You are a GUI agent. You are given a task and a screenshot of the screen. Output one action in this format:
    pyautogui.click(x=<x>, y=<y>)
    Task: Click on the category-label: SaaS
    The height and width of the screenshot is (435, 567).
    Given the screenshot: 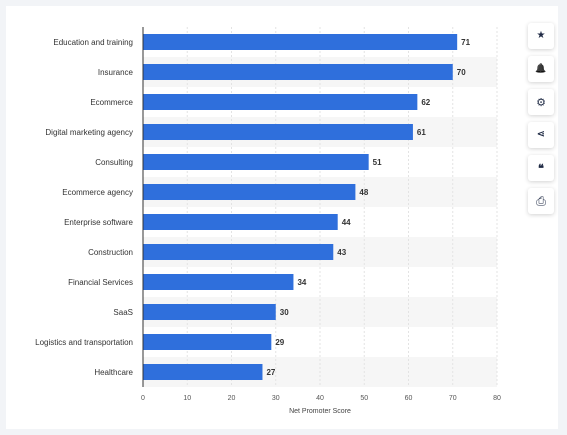 What is the action you would take?
    pyautogui.click(x=123, y=312)
    